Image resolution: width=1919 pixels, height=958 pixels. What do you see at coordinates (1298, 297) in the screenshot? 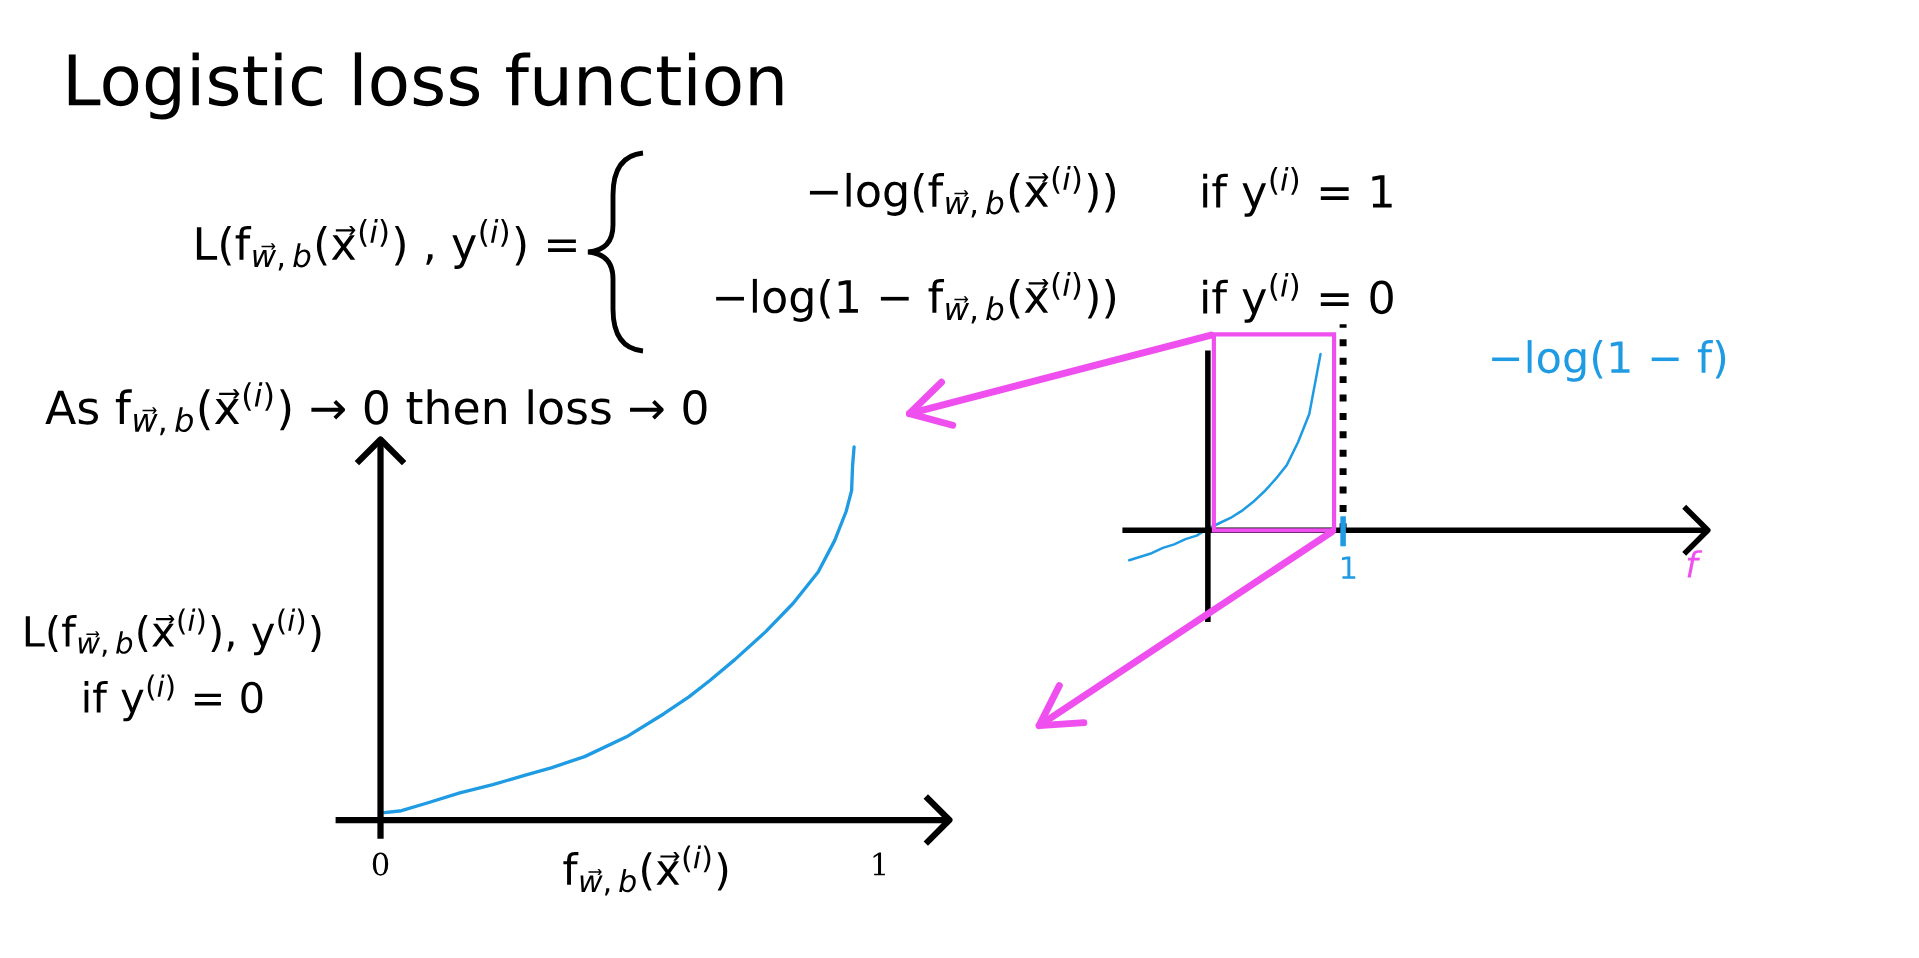
I see `text: if y$^{(i)}$ = 0` at bounding box center [1298, 297].